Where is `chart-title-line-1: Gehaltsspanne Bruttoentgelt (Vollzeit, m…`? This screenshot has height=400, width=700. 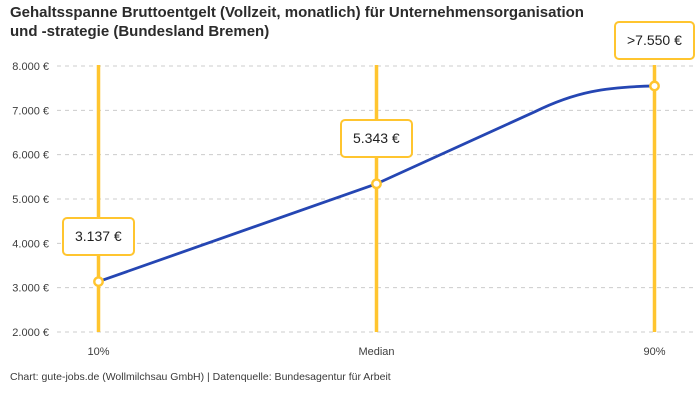 chart-title-line-1: Gehaltsspanne Bruttoentgelt (Vollzeit, m… is located at coordinates (297, 12).